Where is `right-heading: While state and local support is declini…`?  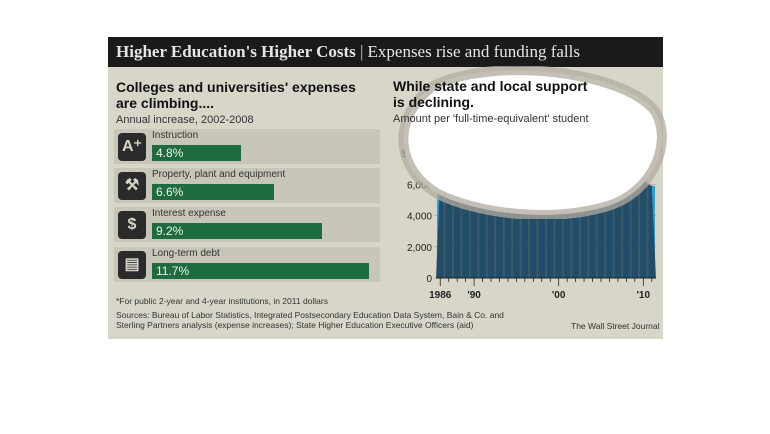
right-heading: While state and local support is declini… is located at coordinates (490, 94).